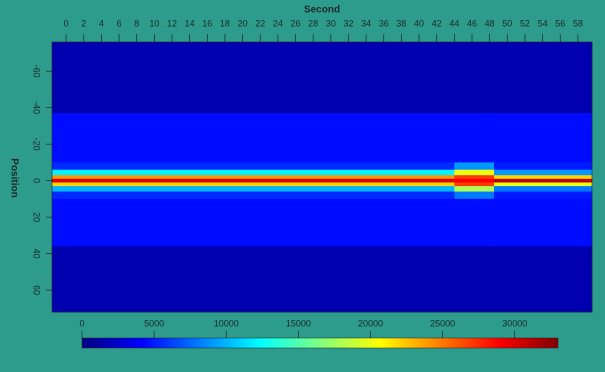  Describe the element at coordinates (384, 23) in the screenshot. I see `x-tick-label: 36` at that location.